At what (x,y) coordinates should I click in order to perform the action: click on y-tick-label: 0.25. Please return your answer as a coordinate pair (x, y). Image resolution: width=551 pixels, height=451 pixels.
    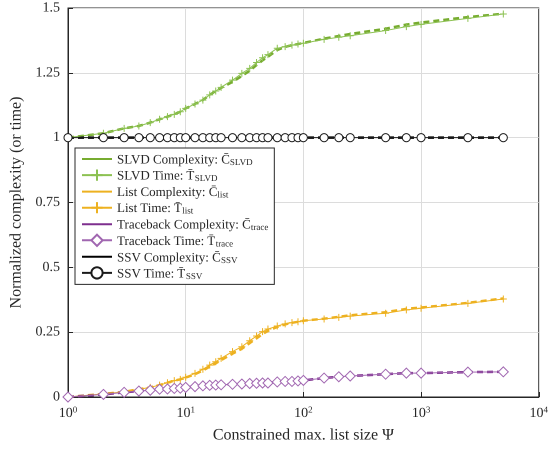
    Looking at the image, I should click on (48, 332).